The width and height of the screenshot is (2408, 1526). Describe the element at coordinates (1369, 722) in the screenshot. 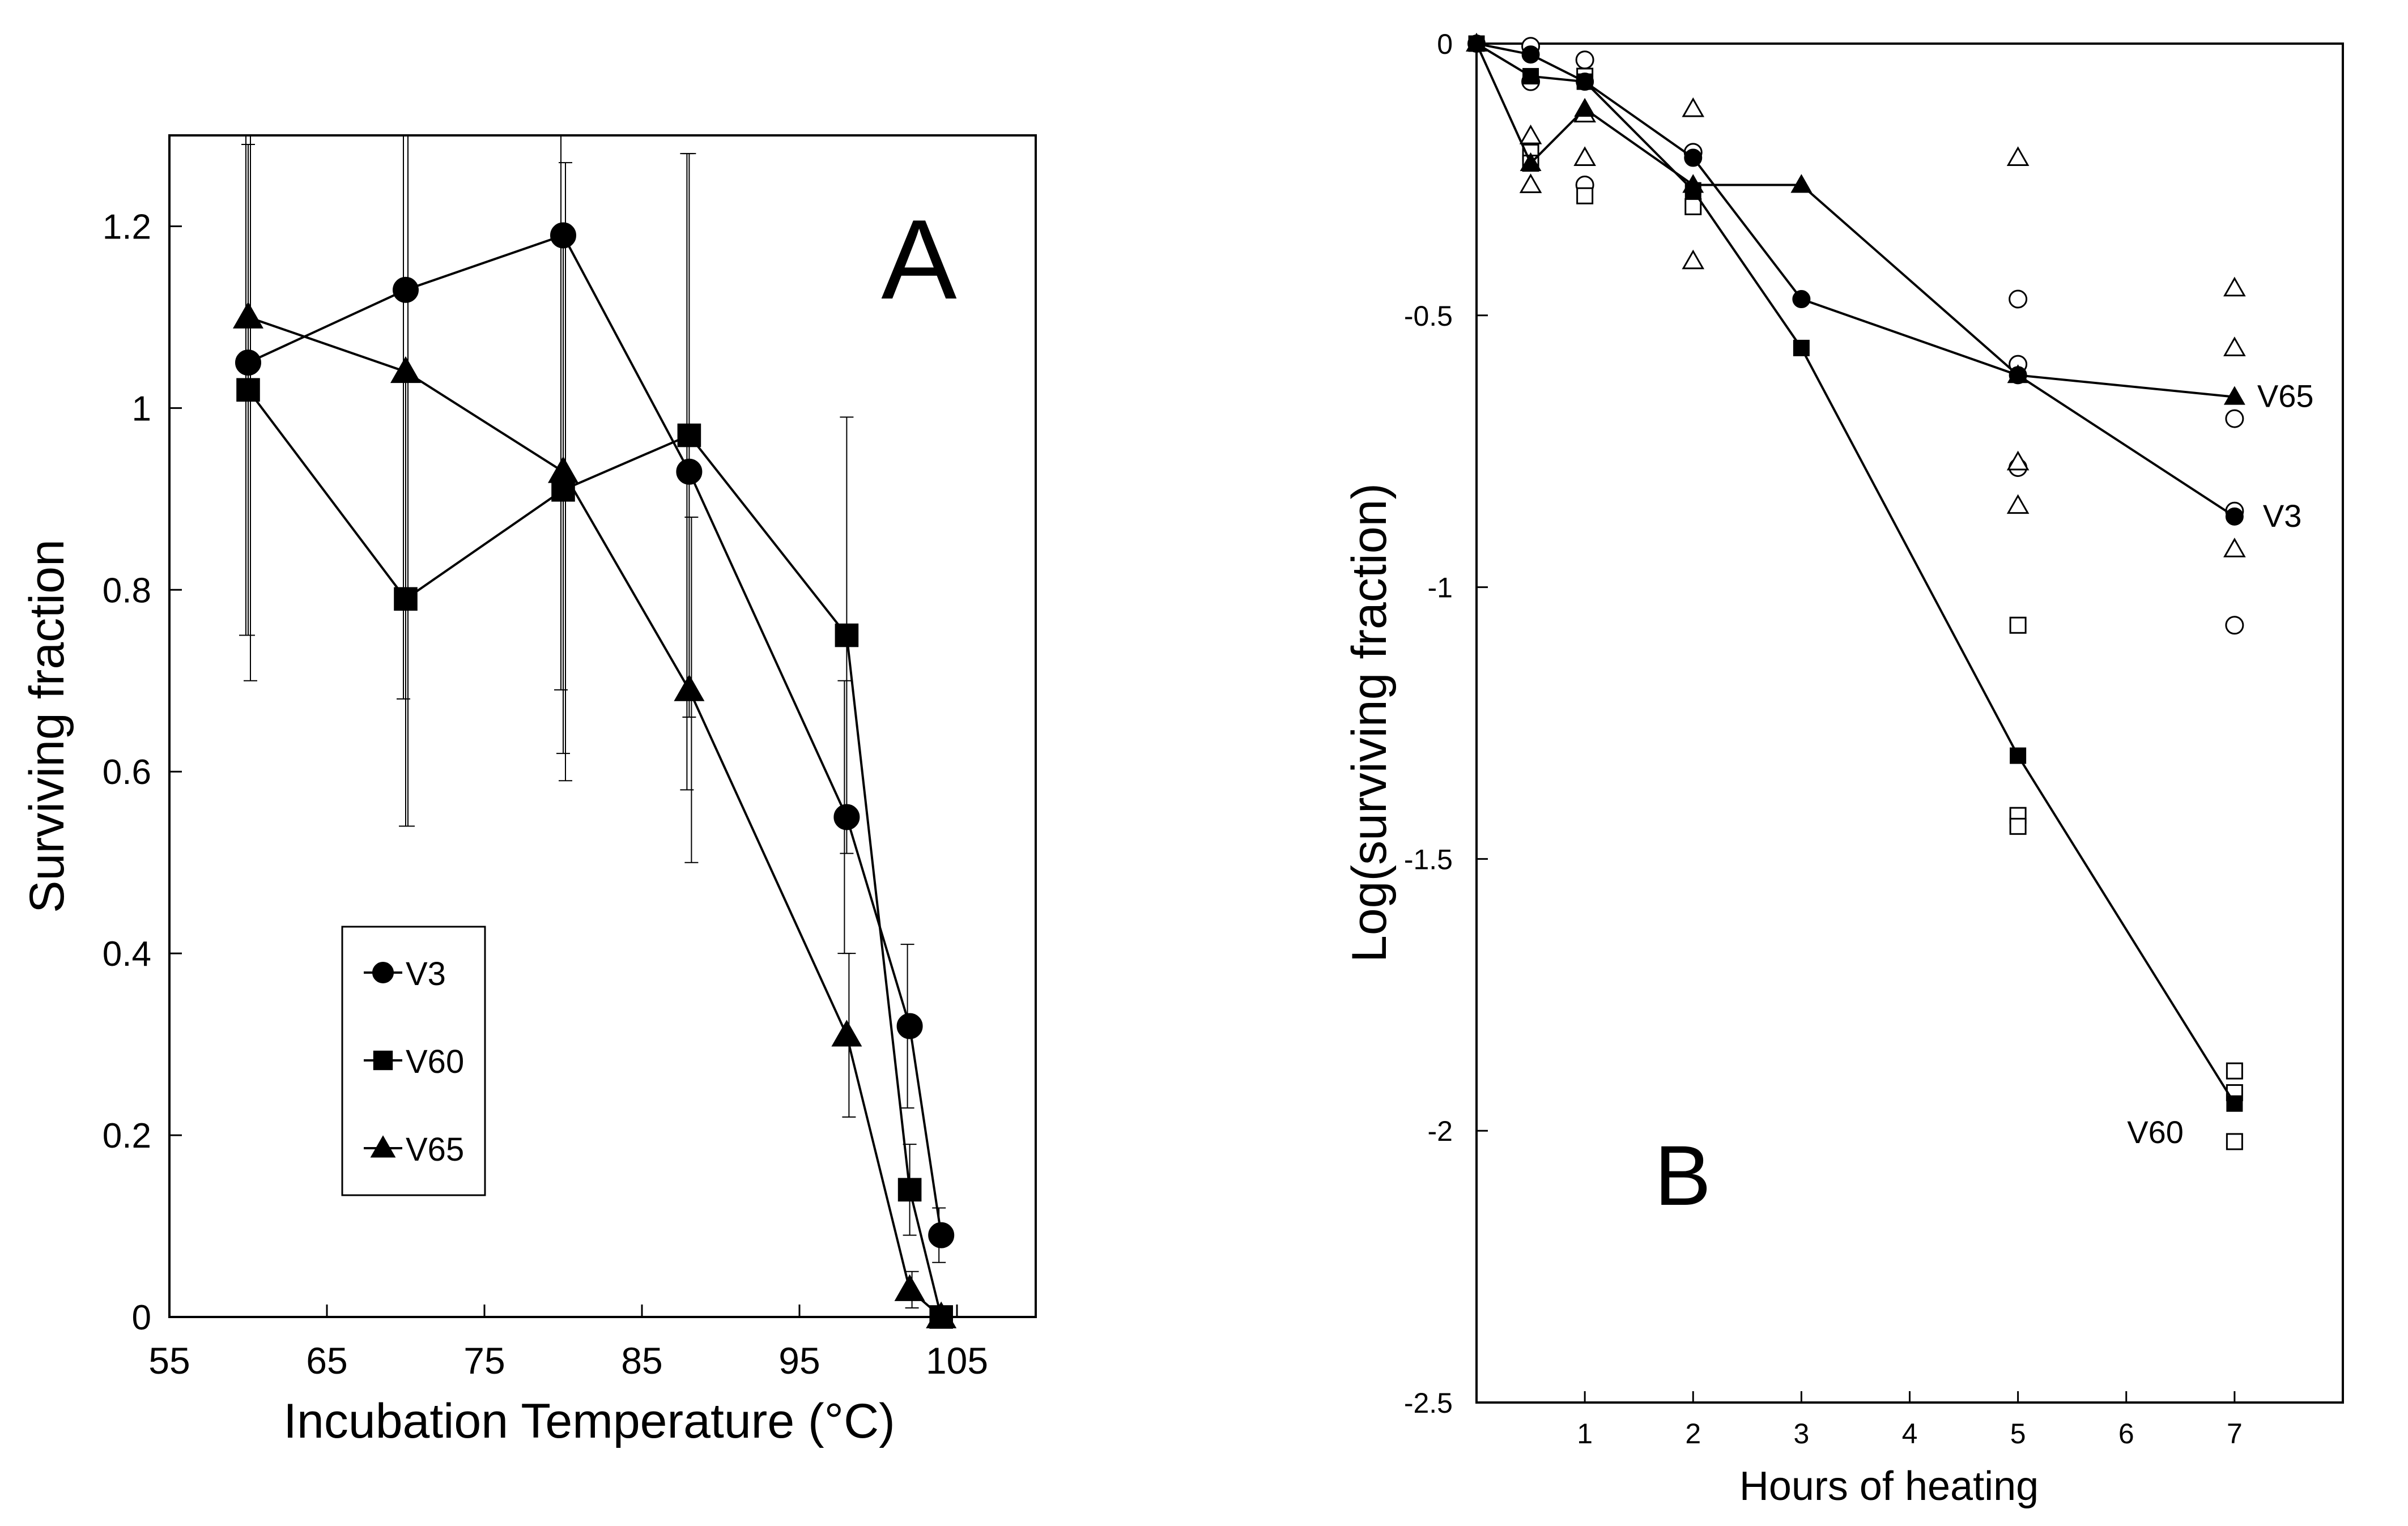

I see `panel-b-y-axis-label: Log(surviving fraction)` at that location.